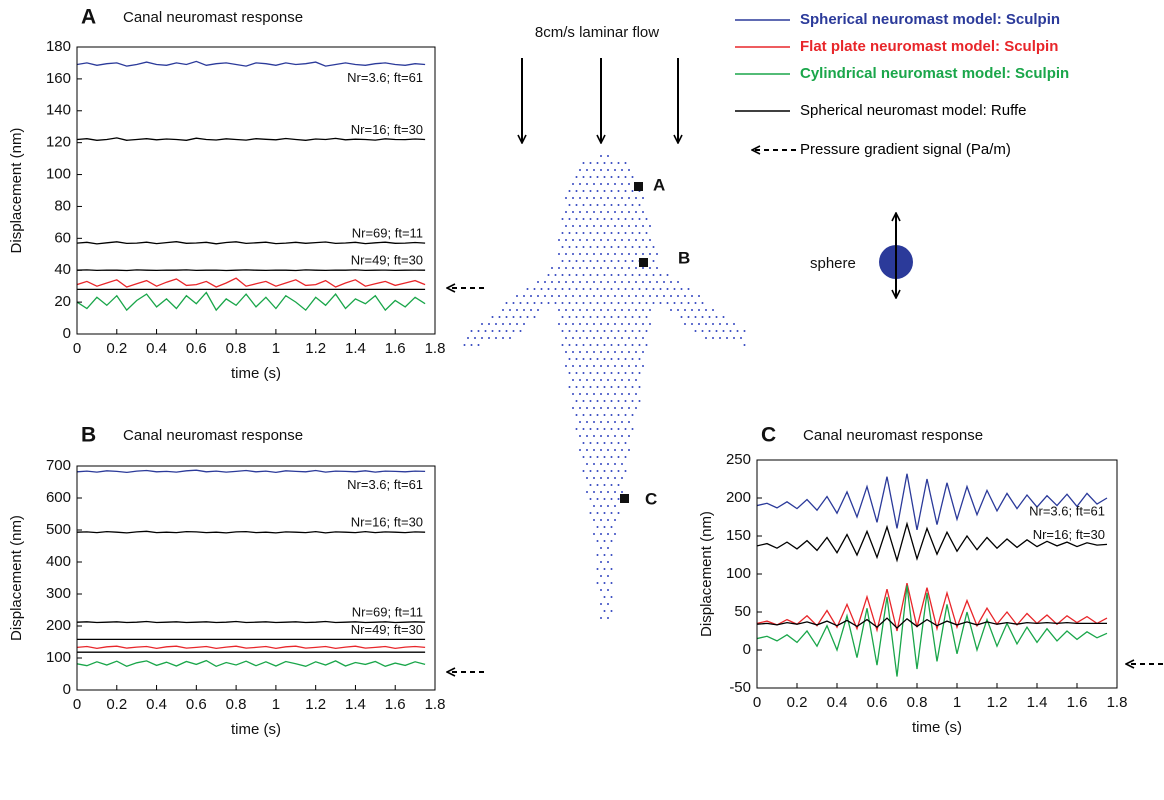 This screenshot has height=800, width=1164. What do you see at coordinates (16, 578) in the screenshot?
I see `y-axis-label: Displacement (nm)` at bounding box center [16, 578].